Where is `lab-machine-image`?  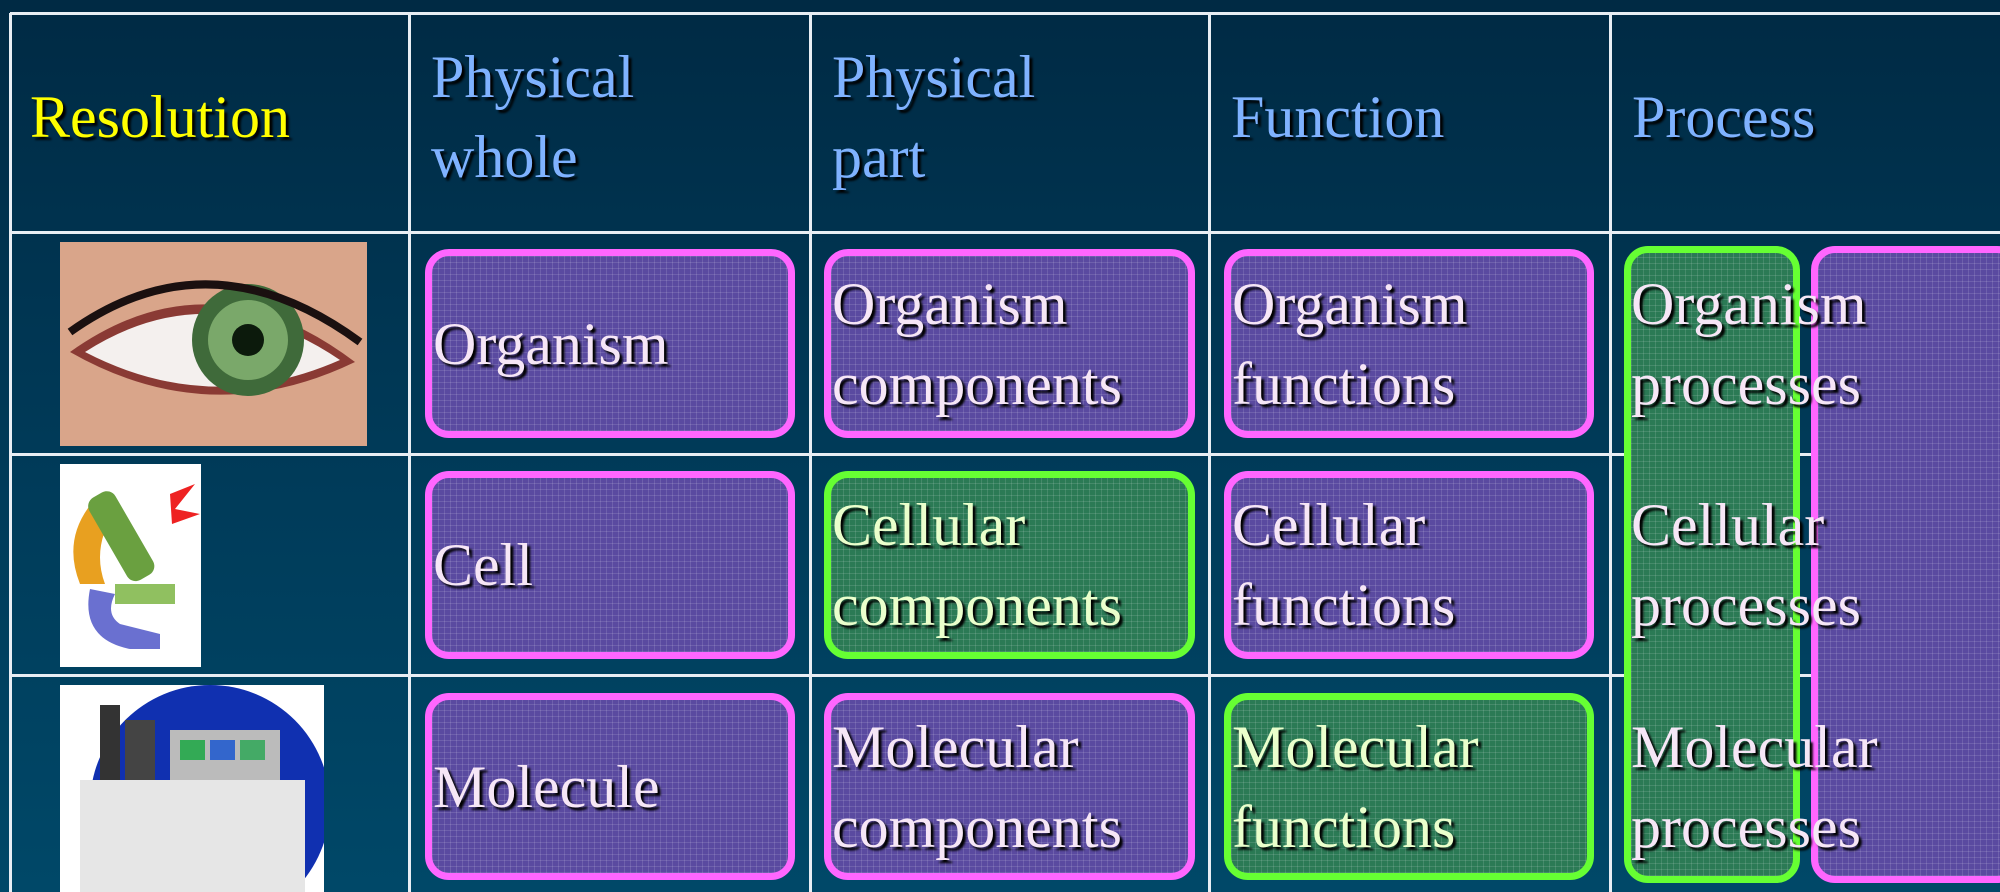
lab-machine-image is located at coordinates (192, 788).